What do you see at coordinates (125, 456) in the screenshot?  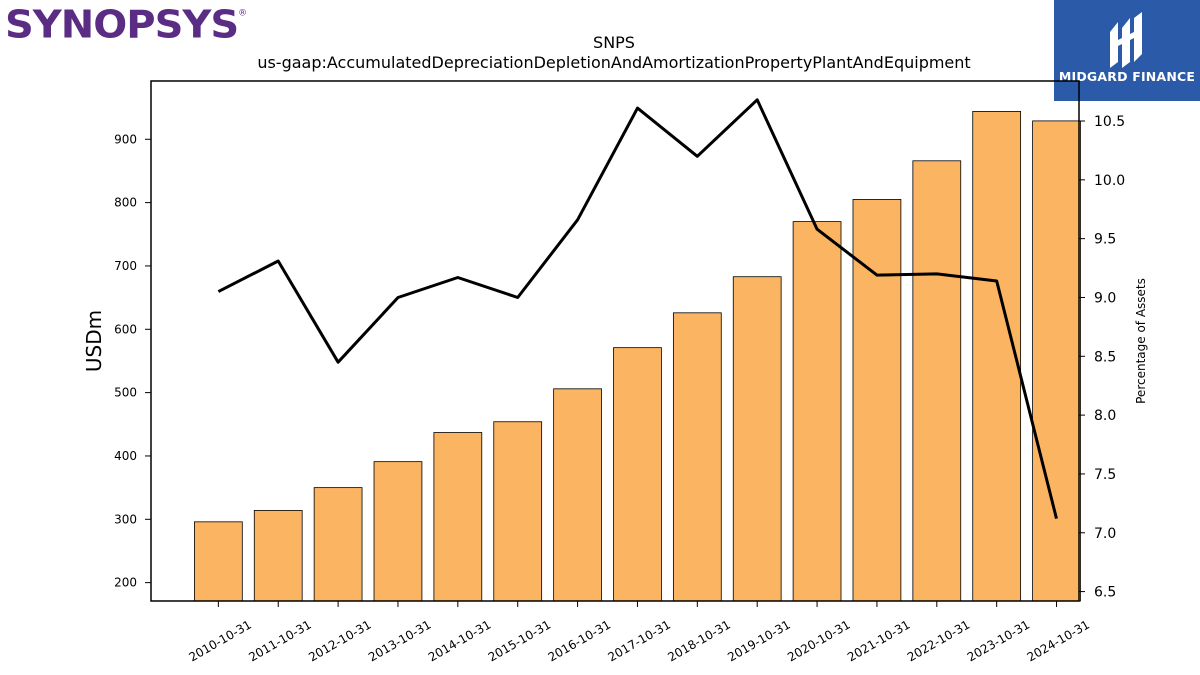 I see `y-tick-label: 400` at bounding box center [125, 456].